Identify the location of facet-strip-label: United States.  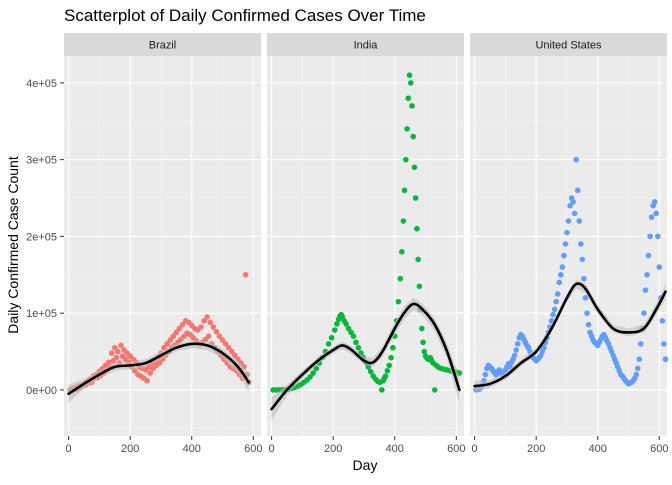
(568, 46).